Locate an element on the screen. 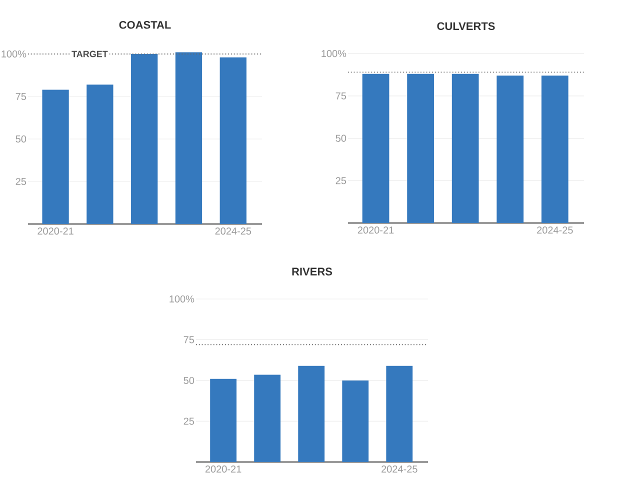 This screenshot has height=489, width=620. chart-title: COASTAL is located at coordinates (145, 24).